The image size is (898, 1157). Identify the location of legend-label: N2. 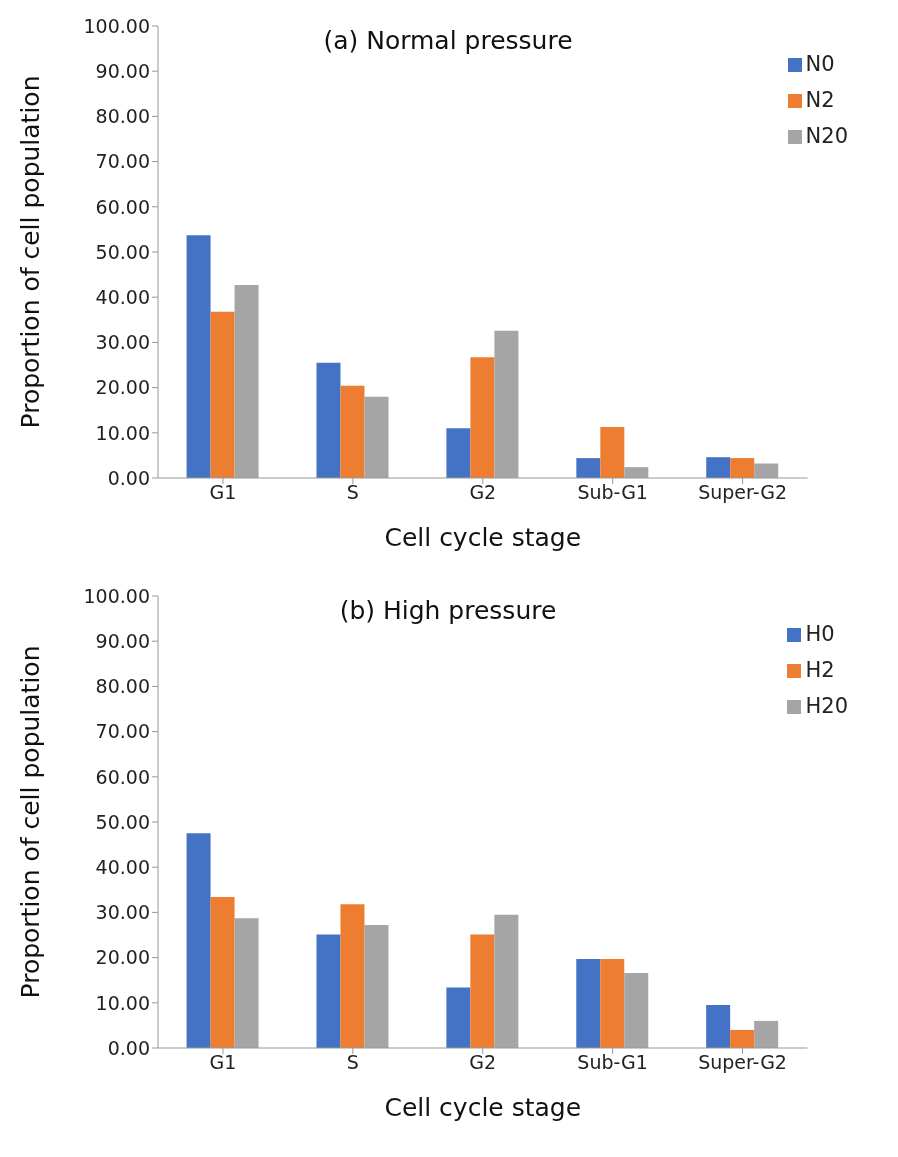
(820, 100).